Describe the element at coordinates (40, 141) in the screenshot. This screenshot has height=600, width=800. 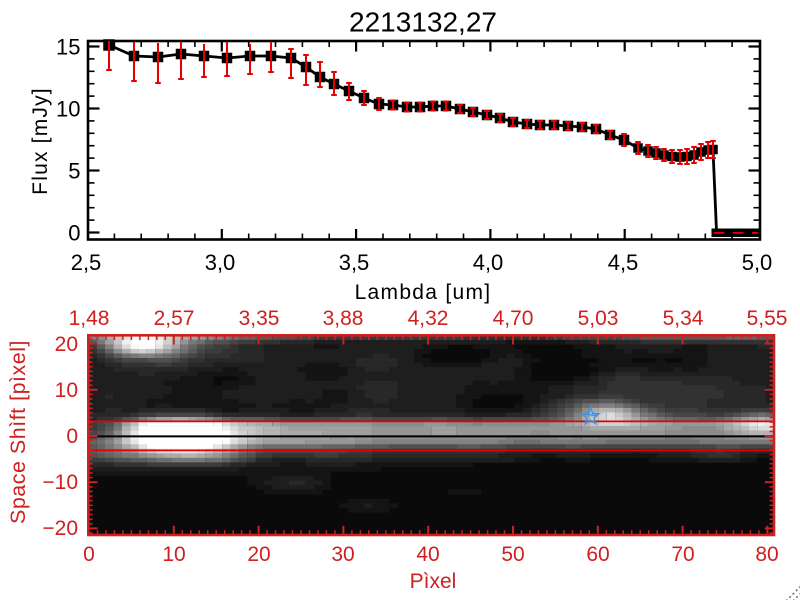
I see `svg-text: Flux [mJy]` at that location.